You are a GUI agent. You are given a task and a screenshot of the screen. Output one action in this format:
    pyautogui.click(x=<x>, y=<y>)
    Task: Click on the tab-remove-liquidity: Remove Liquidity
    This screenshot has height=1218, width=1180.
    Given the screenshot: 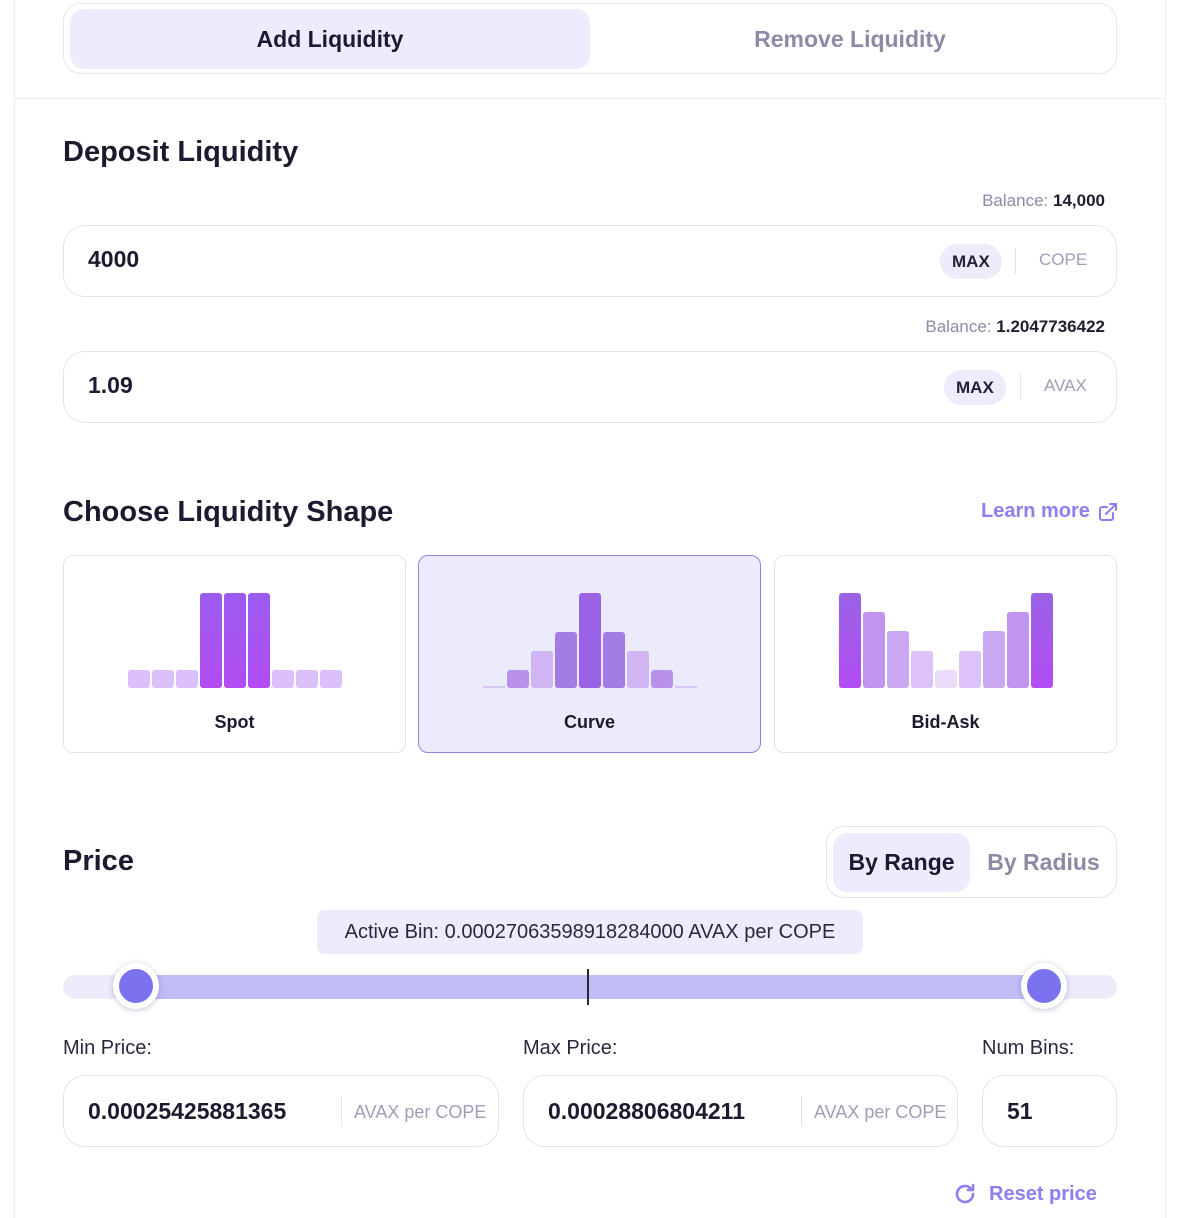 What is the action you would take?
    pyautogui.click(x=850, y=38)
    